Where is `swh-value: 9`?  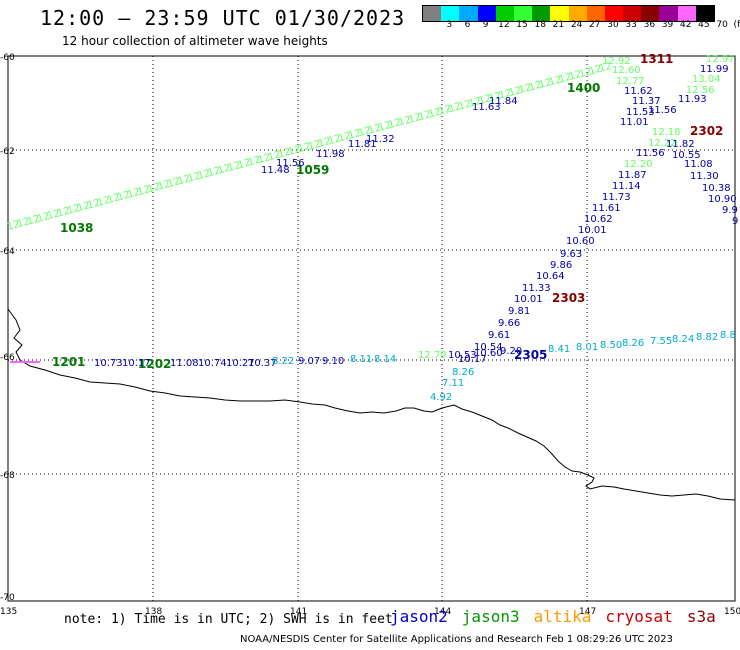
swh-value: 9 is located at coordinates (735, 221).